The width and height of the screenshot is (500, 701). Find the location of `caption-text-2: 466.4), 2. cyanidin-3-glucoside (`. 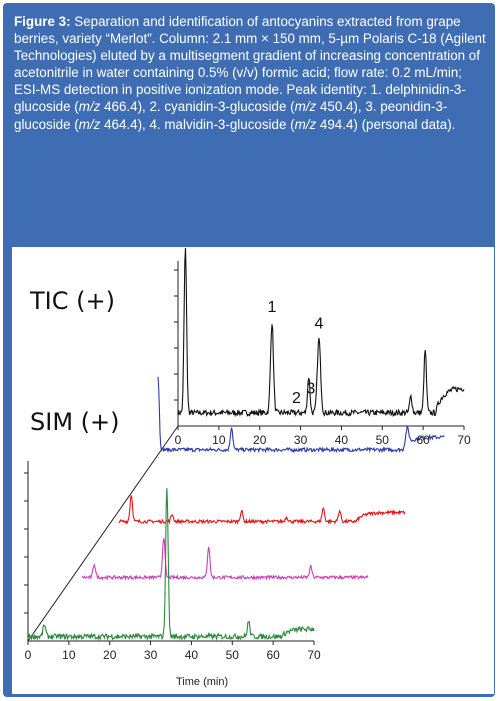

caption-text-2: 466.4), 2. cyanidin-3-glucoside ( is located at coordinates (197, 107).